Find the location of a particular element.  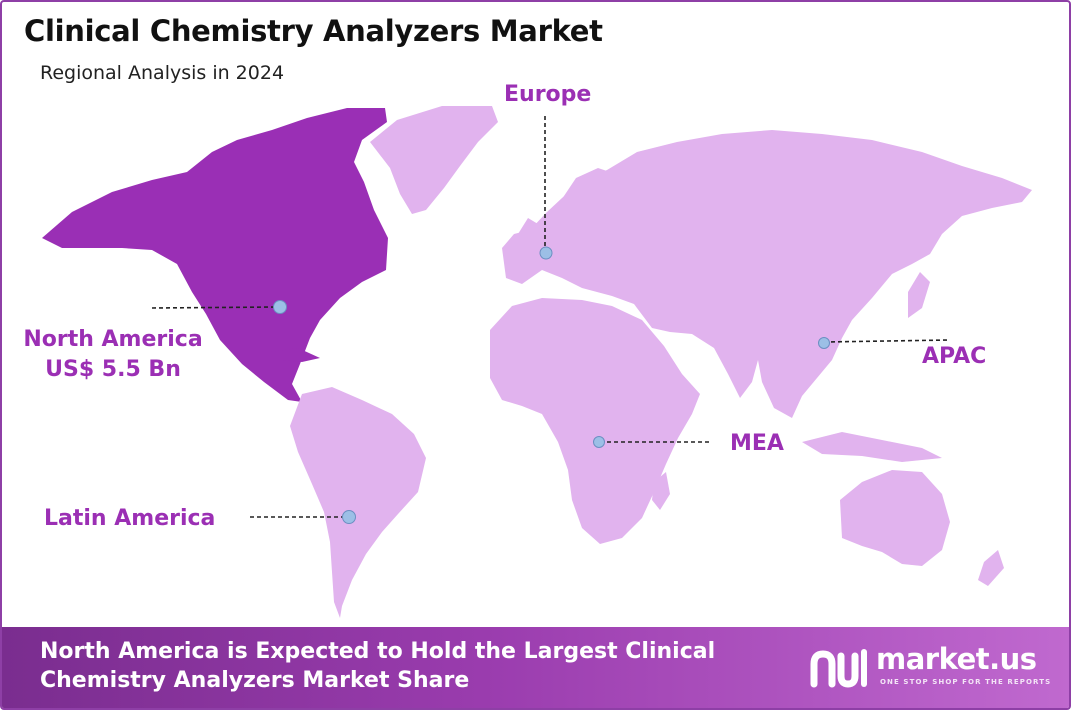

north-america-marker is located at coordinates (280, 307).